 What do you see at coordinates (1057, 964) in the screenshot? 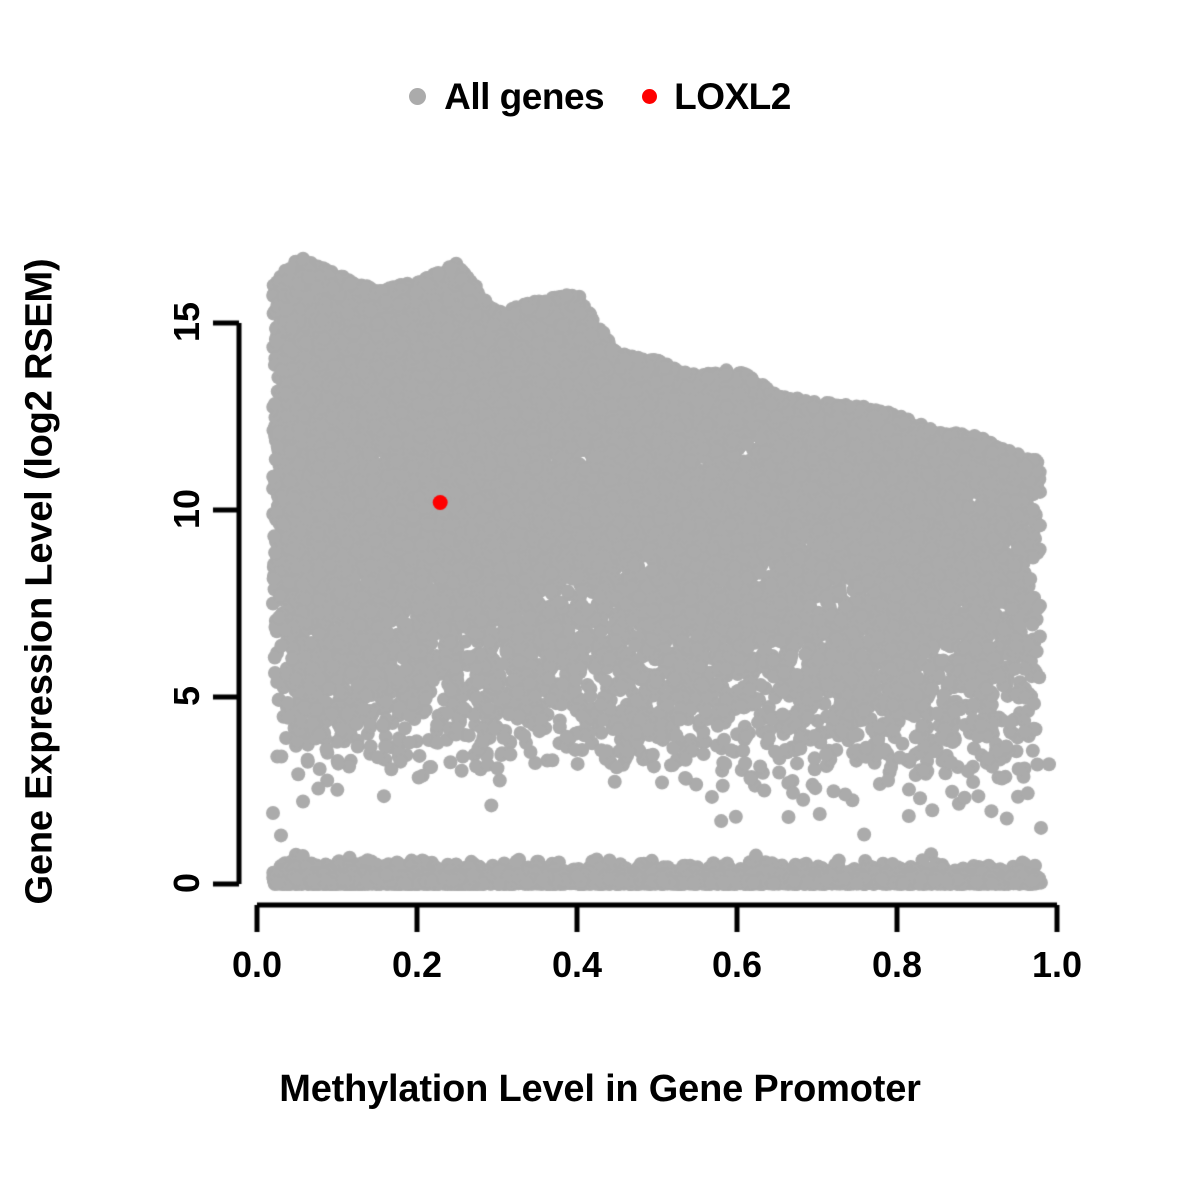
I see `x-tick-label: 1.0` at bounding box center [1057, 964].